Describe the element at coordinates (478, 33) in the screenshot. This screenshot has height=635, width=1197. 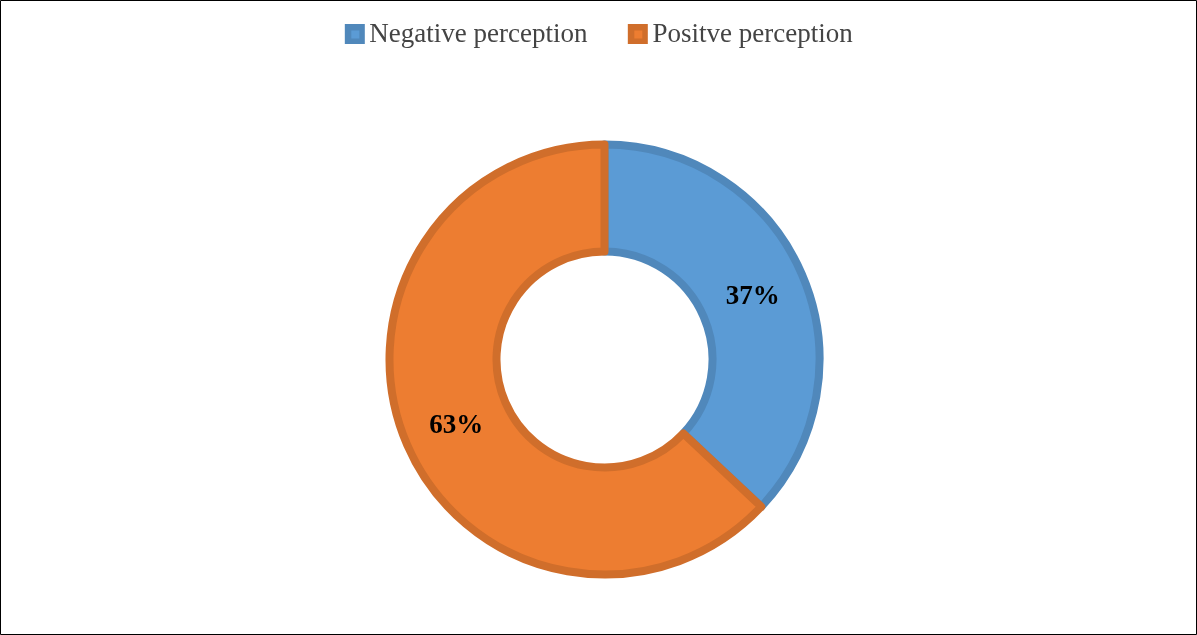
I see `legend-label: Negative perception` at that location.